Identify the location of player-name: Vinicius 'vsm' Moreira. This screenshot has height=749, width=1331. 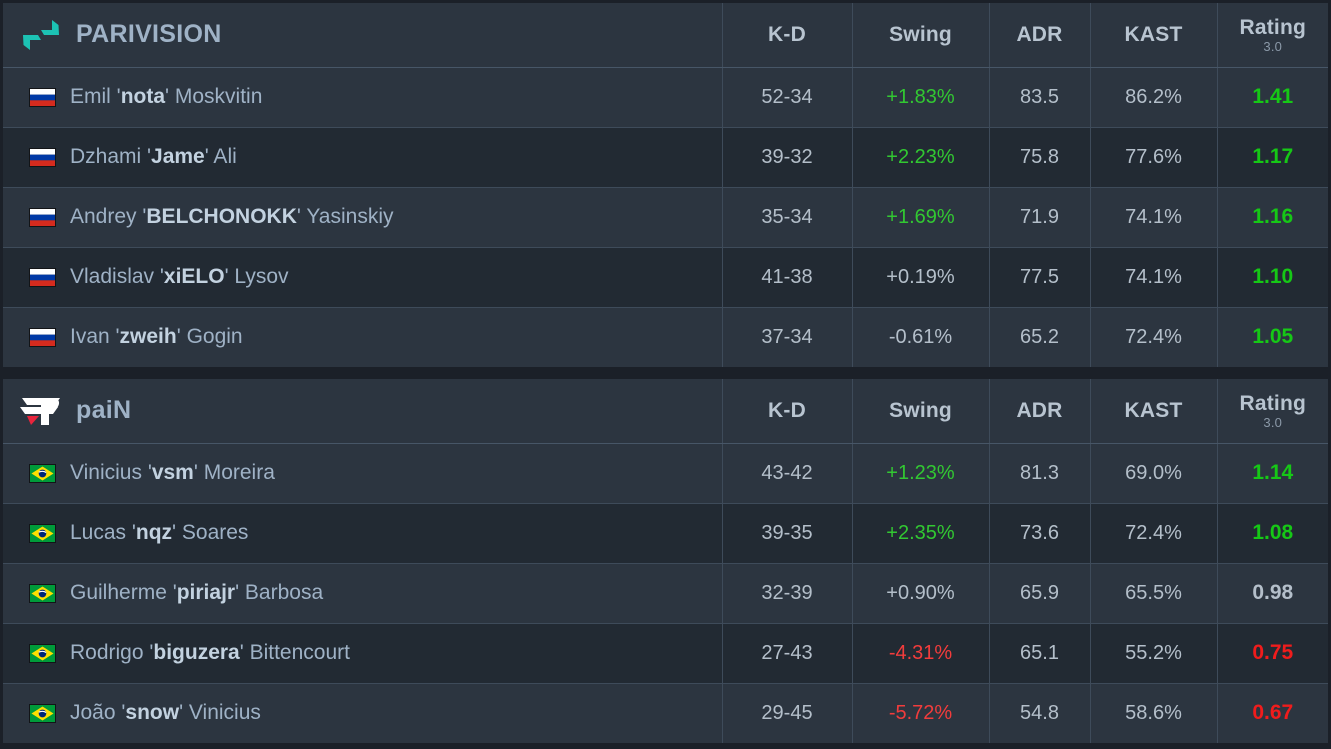
(172, 472).